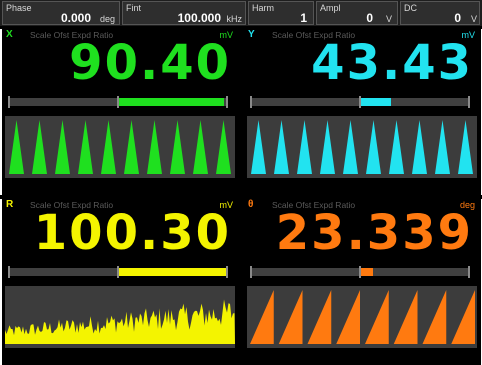 This screenshot has width=482, height=365. I want to click on waveform-r, so click(120, 317).